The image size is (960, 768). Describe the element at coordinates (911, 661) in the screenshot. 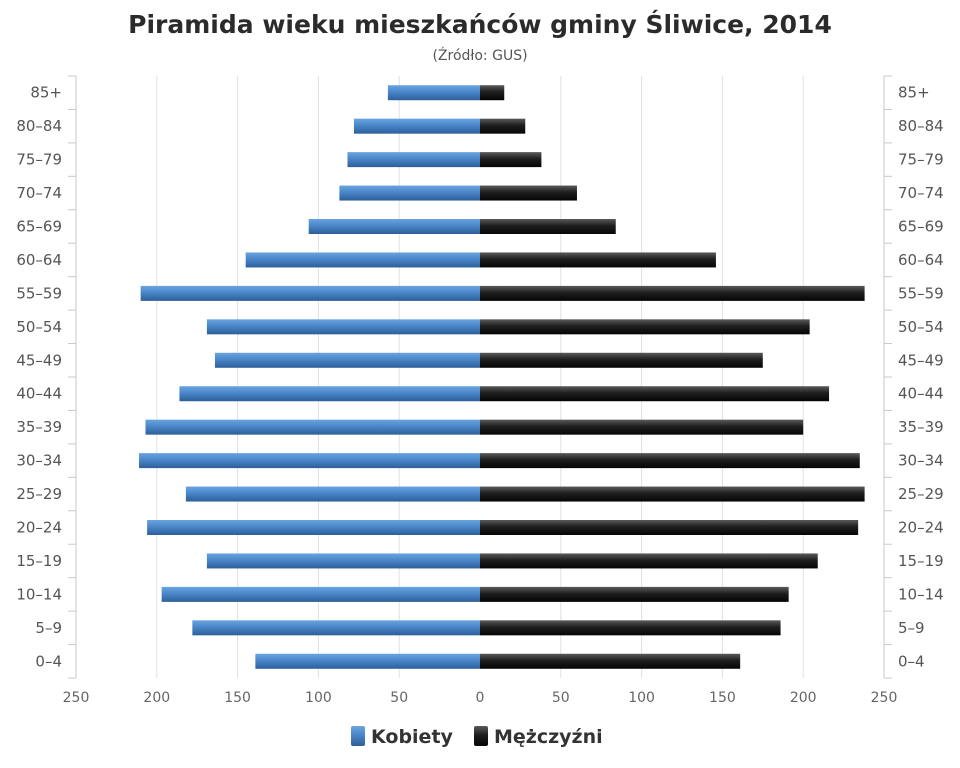

I see `category-label-right: 0–4` at that location.